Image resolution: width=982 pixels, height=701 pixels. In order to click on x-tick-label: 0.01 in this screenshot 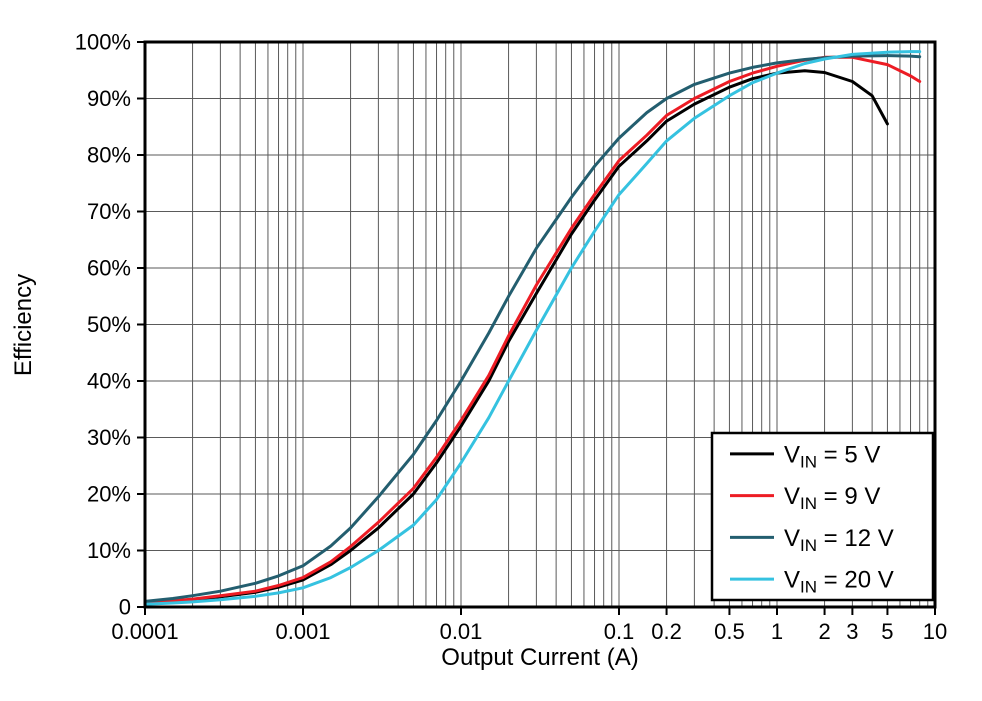, I will do `click(461, 631)`.